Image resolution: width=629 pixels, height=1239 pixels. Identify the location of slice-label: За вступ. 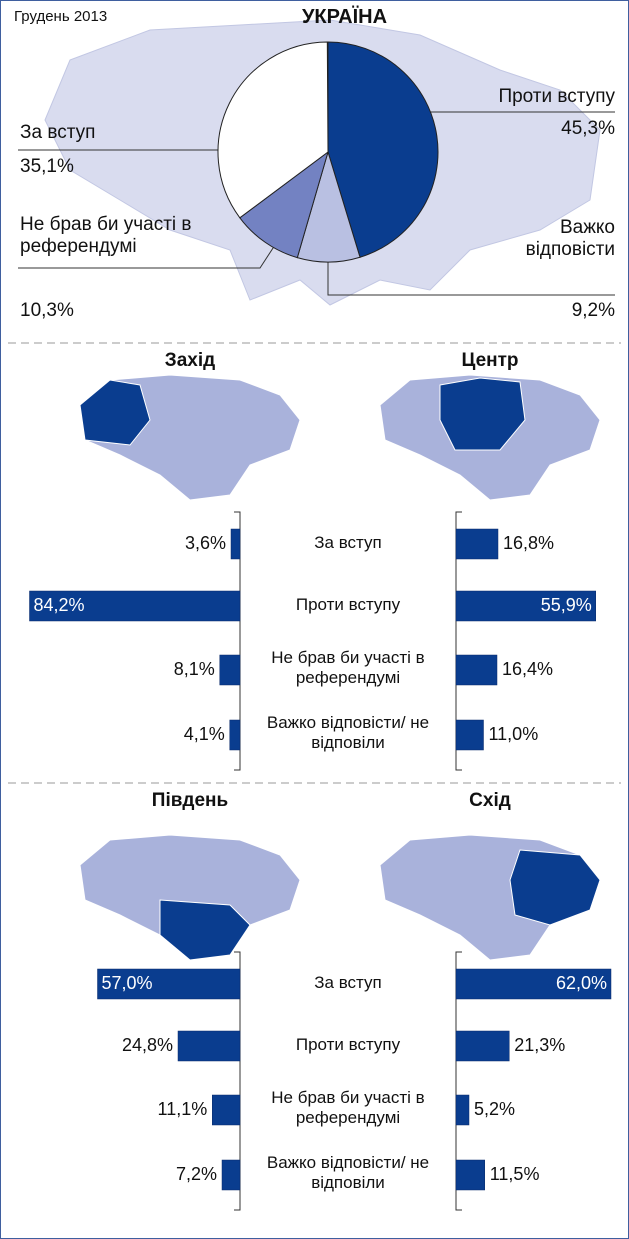
(58, 132).